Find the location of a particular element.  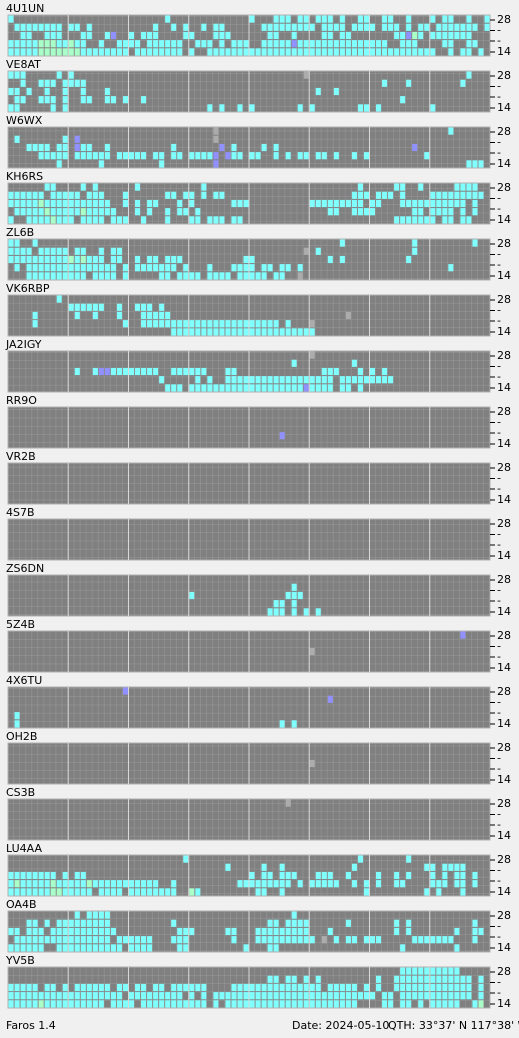

band-label: 28 is located at coordinates (504, 747).